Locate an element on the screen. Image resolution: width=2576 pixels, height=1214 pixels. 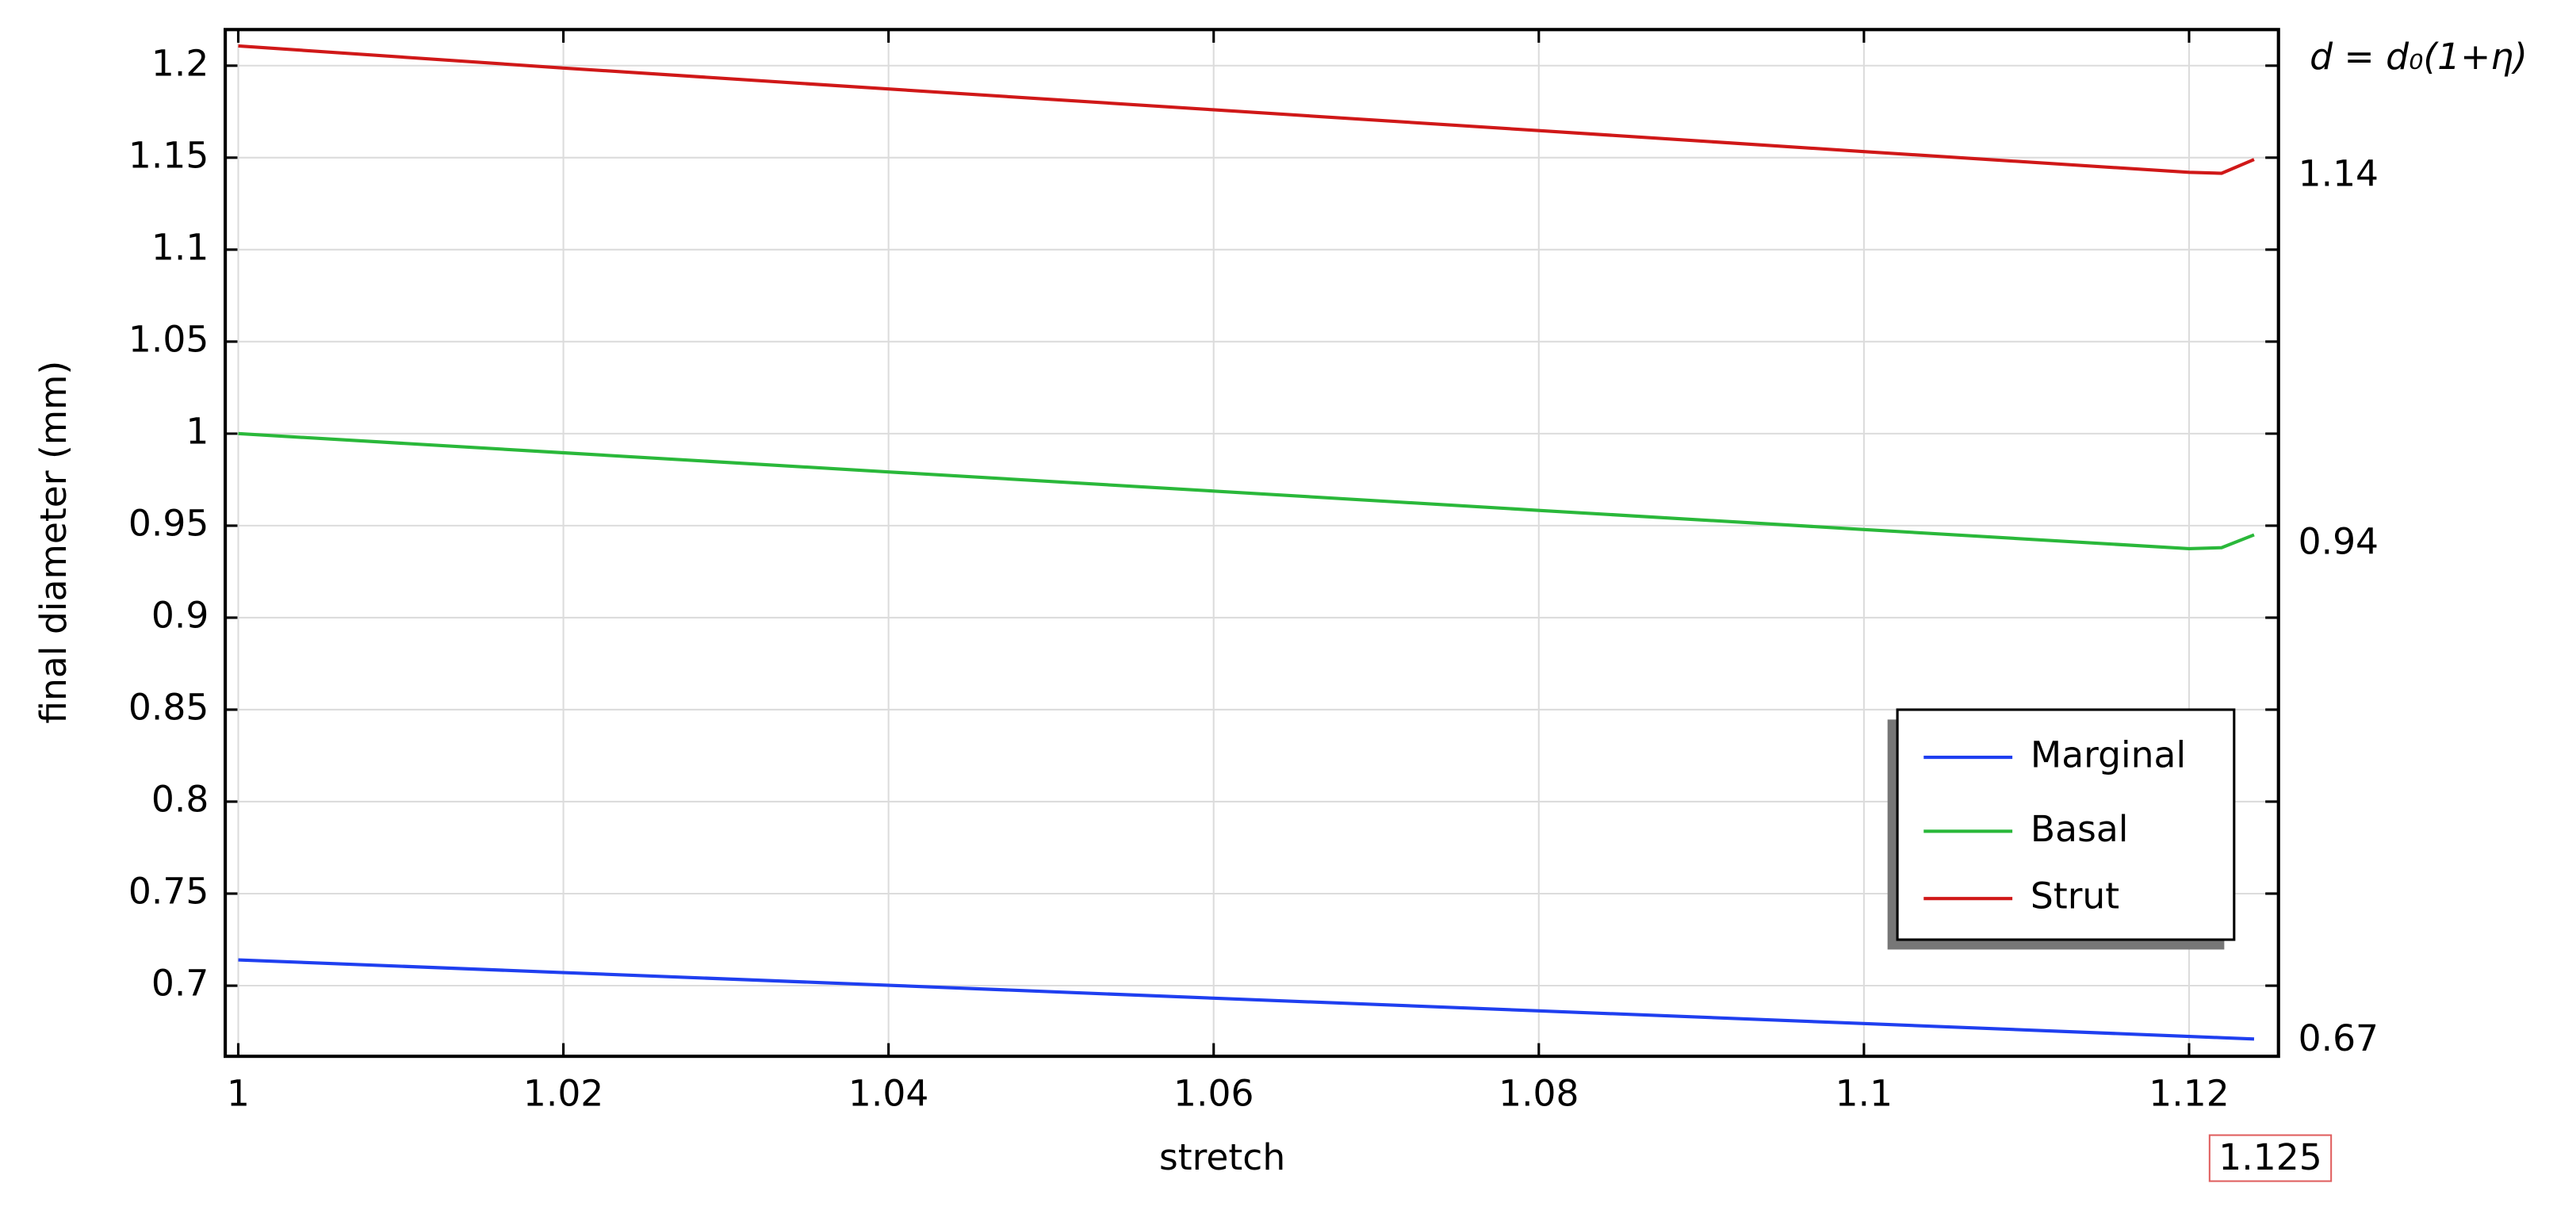
y-tick-label: 0.75 is located at coordinates (168, 891).